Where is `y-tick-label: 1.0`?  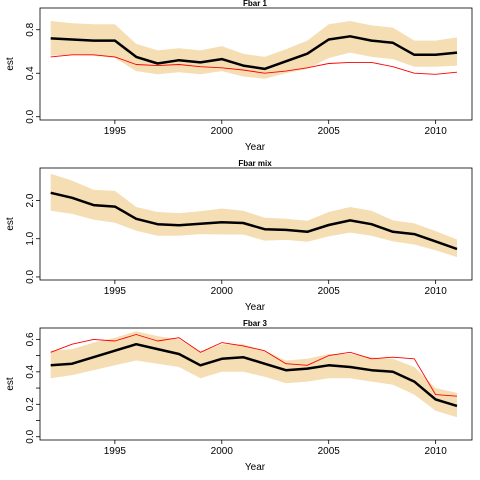
y-tick-label: 1.0 is located at coordinates (30, 238).